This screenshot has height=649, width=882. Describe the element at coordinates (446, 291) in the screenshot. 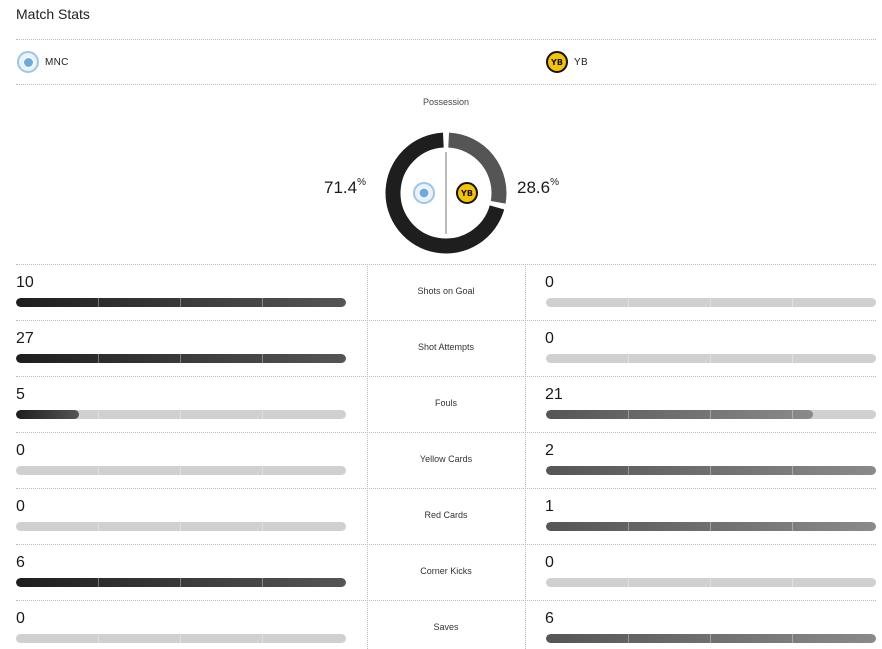

I see `stat-label: Shots on Goal` at that location.